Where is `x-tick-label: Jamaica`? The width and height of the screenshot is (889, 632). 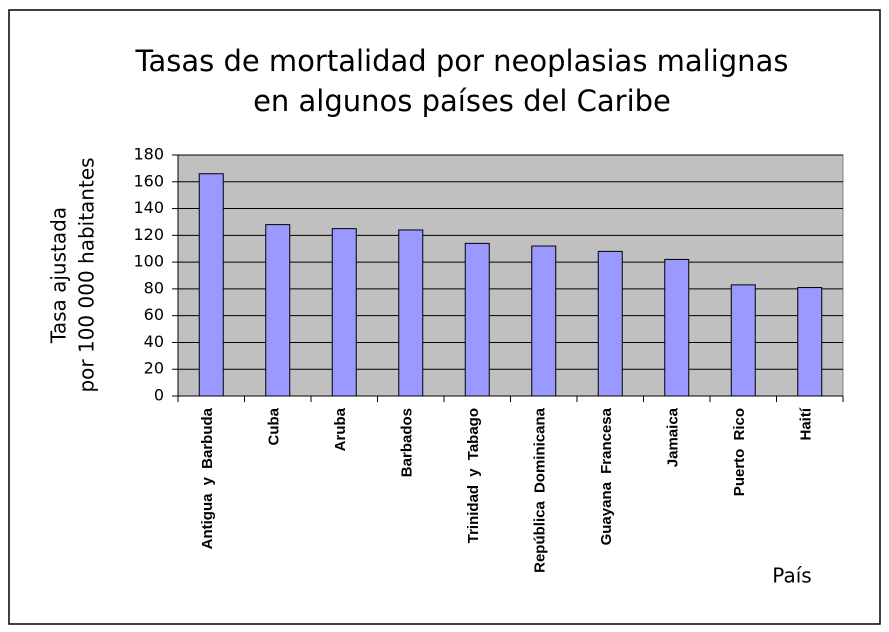
x-tick-label: Jamaica is located at coordinates (673, 437).